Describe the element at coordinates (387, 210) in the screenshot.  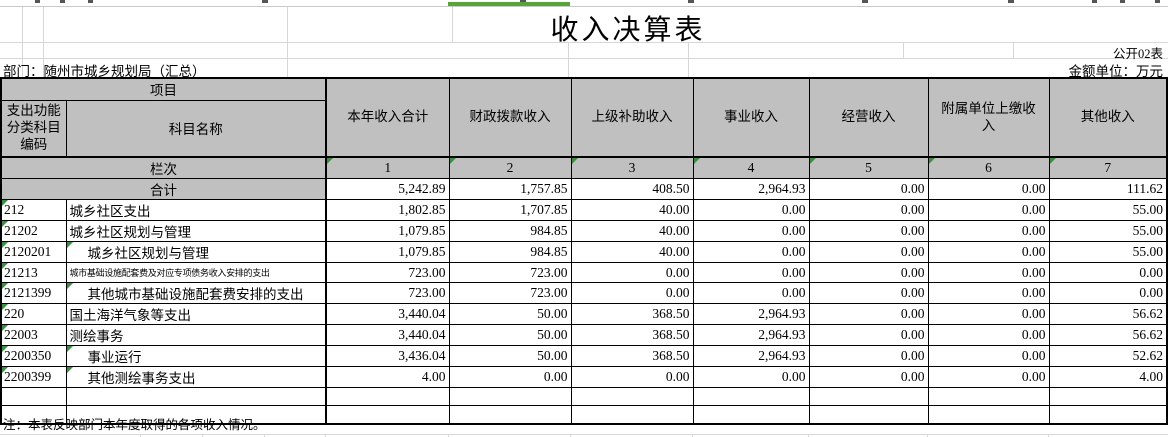
I see `value-cell: 1,802.85` at that location.